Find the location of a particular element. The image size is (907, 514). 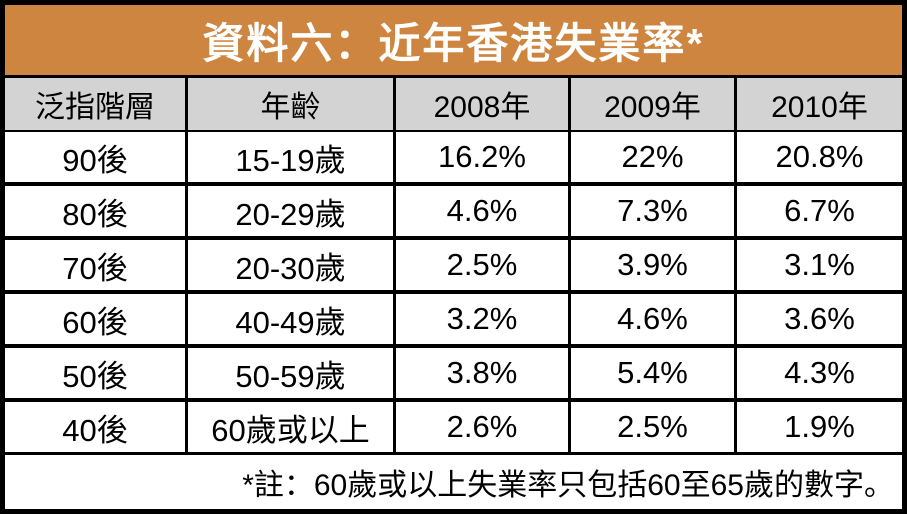

rate-cell: 3.9% is located at coordinates (652, 265).